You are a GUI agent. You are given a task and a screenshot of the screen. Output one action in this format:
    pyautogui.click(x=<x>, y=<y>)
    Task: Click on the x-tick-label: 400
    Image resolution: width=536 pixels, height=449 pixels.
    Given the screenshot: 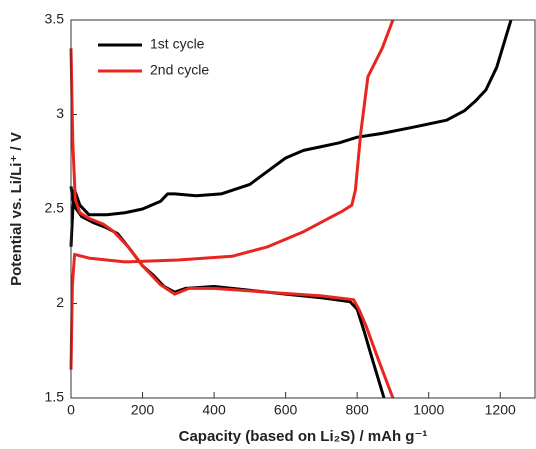 What is the action you would take?
    pyautogui.click(x=214, y=410)
    